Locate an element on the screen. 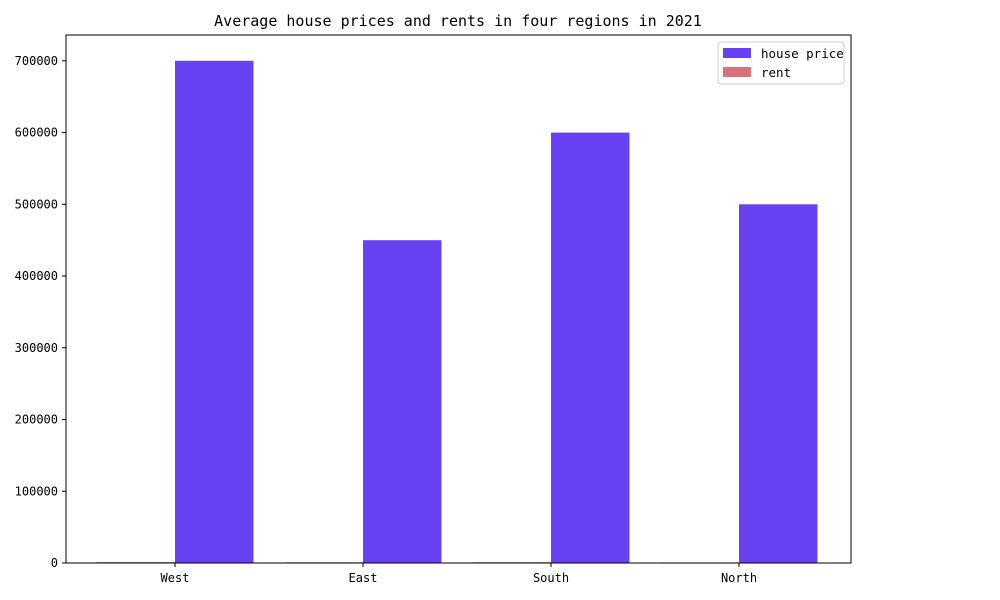 This screenshot has width=1000, height=600. y-tick-label: 300000 is located at coordinates (36, 348).